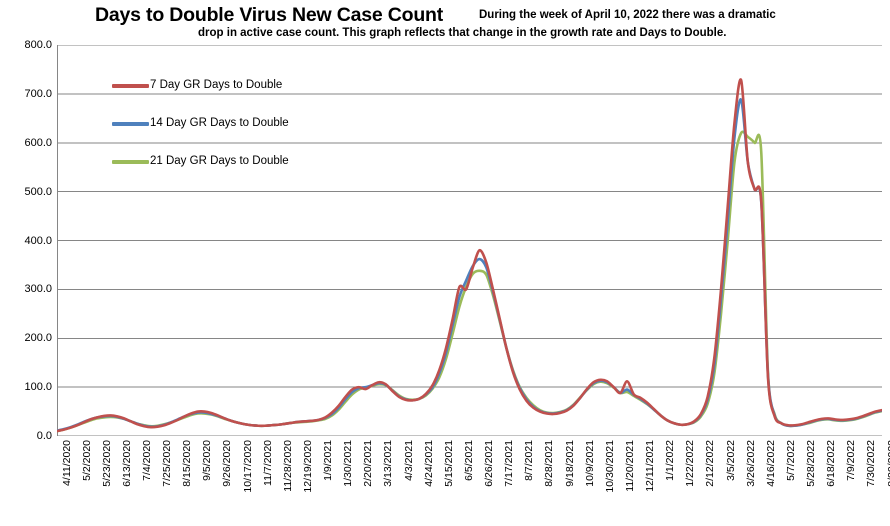 The height and width of the screenshot is (526, 890). What do you see at coordinates (287, 466) in the screenshot?
I see `x-tick-label: 11/28/2020` at bounding box center [287, 466].